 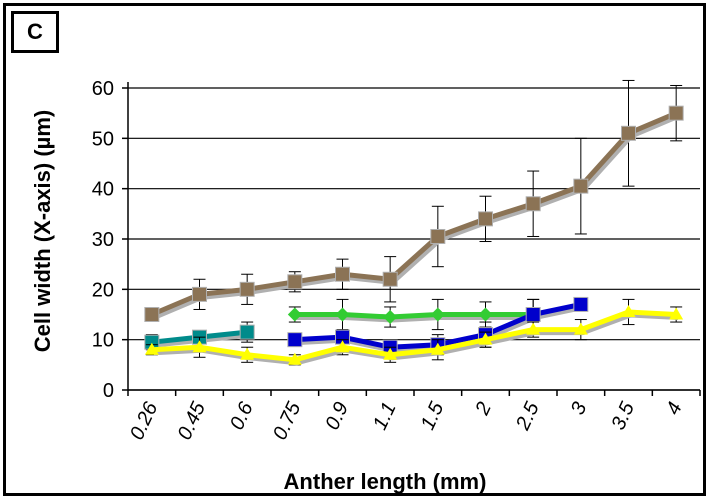 I want to click on x-tick-label: 0.75, so click(x=287, y=420).